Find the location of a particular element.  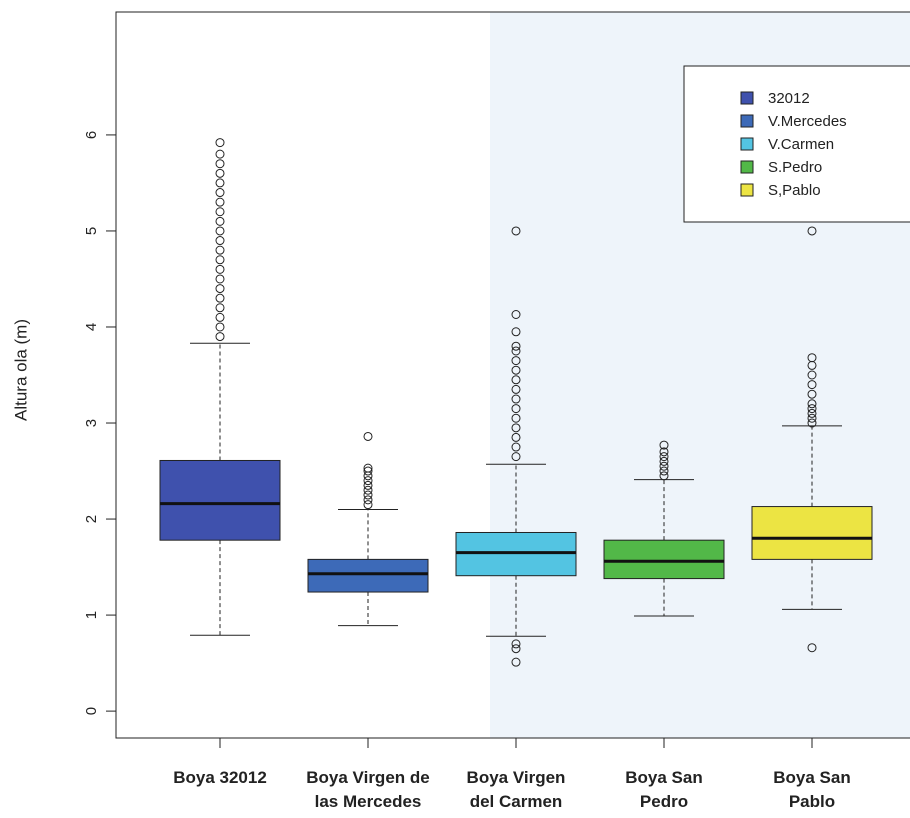

x-tick-label: Boya San Pedro is located at coordinates (664, 789).